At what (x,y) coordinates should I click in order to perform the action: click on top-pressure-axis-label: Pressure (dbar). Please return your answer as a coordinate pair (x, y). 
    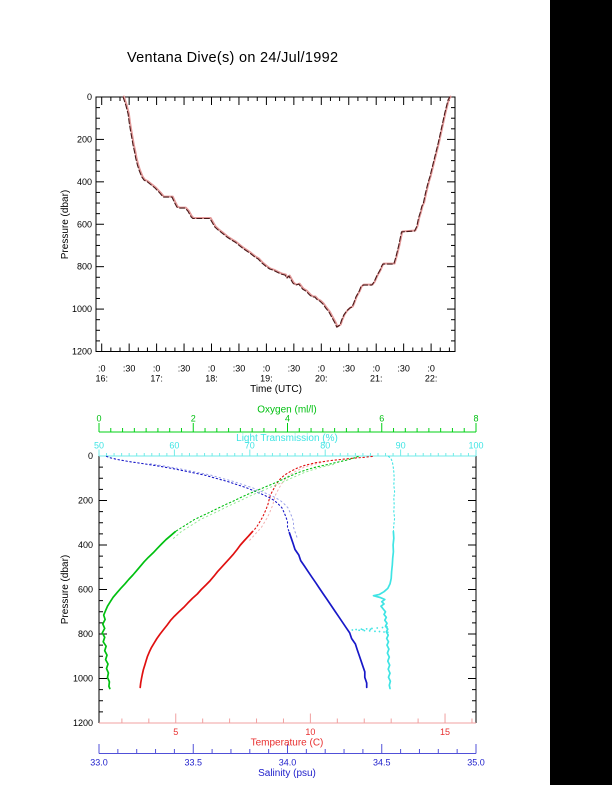
    Looking at the image, I should click on (65, 224).